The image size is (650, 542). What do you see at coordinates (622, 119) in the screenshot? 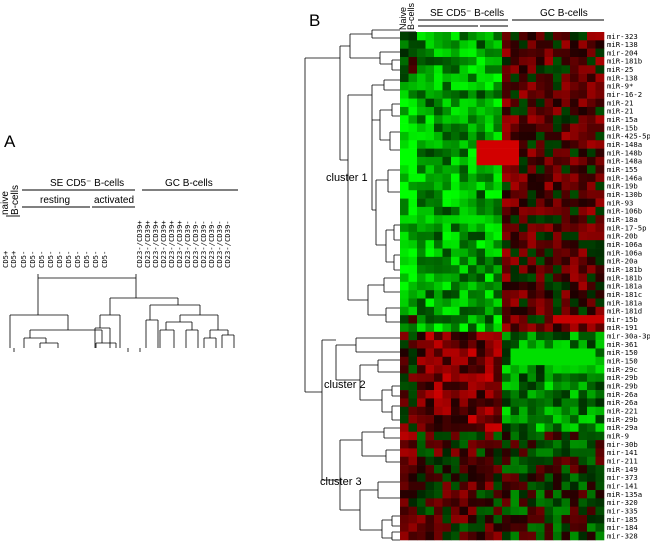
I see `mirna-label: miR-15a` at bounding box center [622, 119].